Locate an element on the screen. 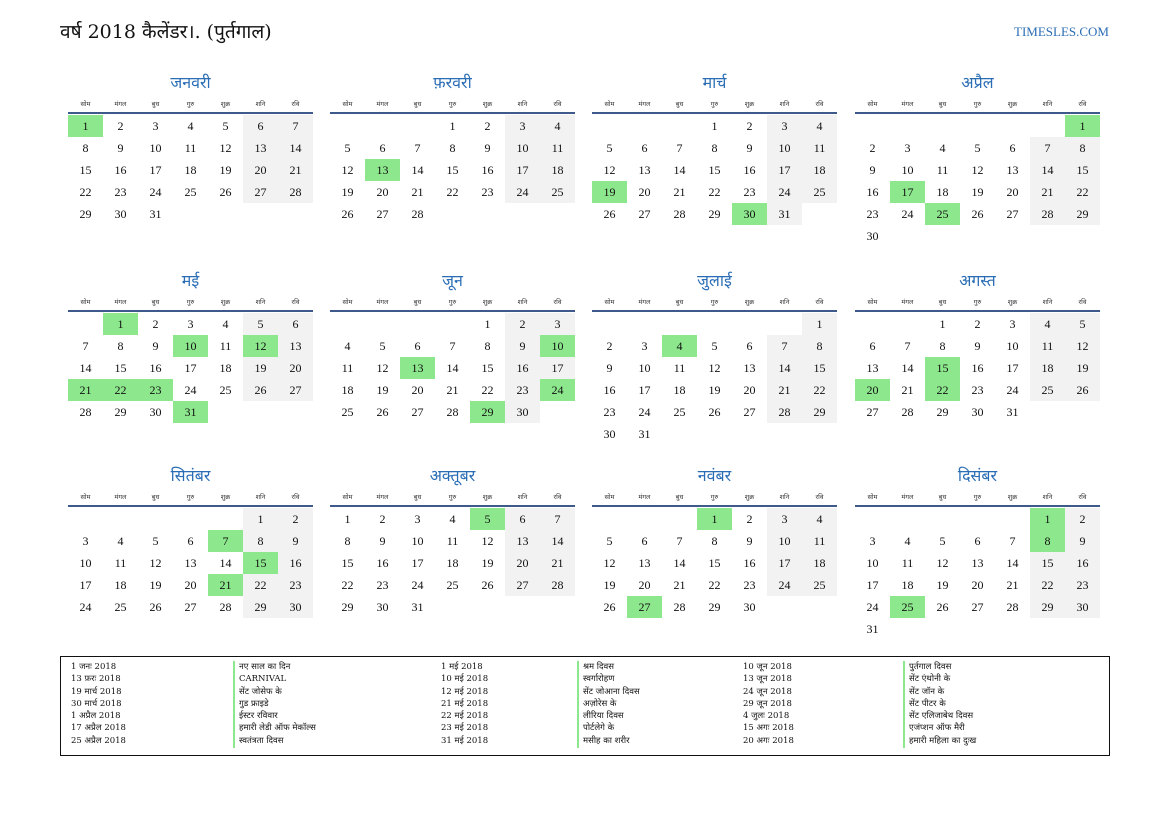 The width and height of the screenshot is (1169, 827). holiday-day-cell: 20 is located at coordinates (872, 390).